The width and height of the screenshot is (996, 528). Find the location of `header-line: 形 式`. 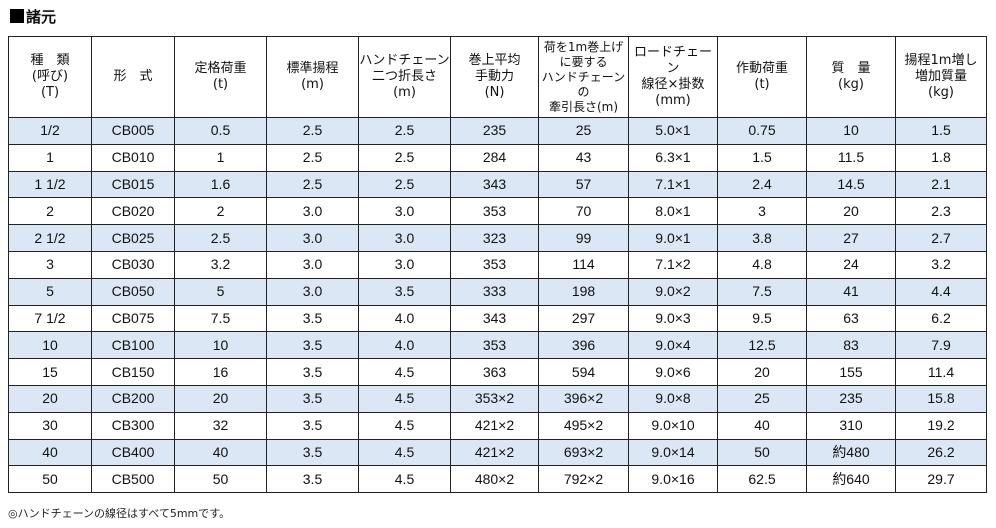

header-line: 形 式 is located at coordinates (133, 76).